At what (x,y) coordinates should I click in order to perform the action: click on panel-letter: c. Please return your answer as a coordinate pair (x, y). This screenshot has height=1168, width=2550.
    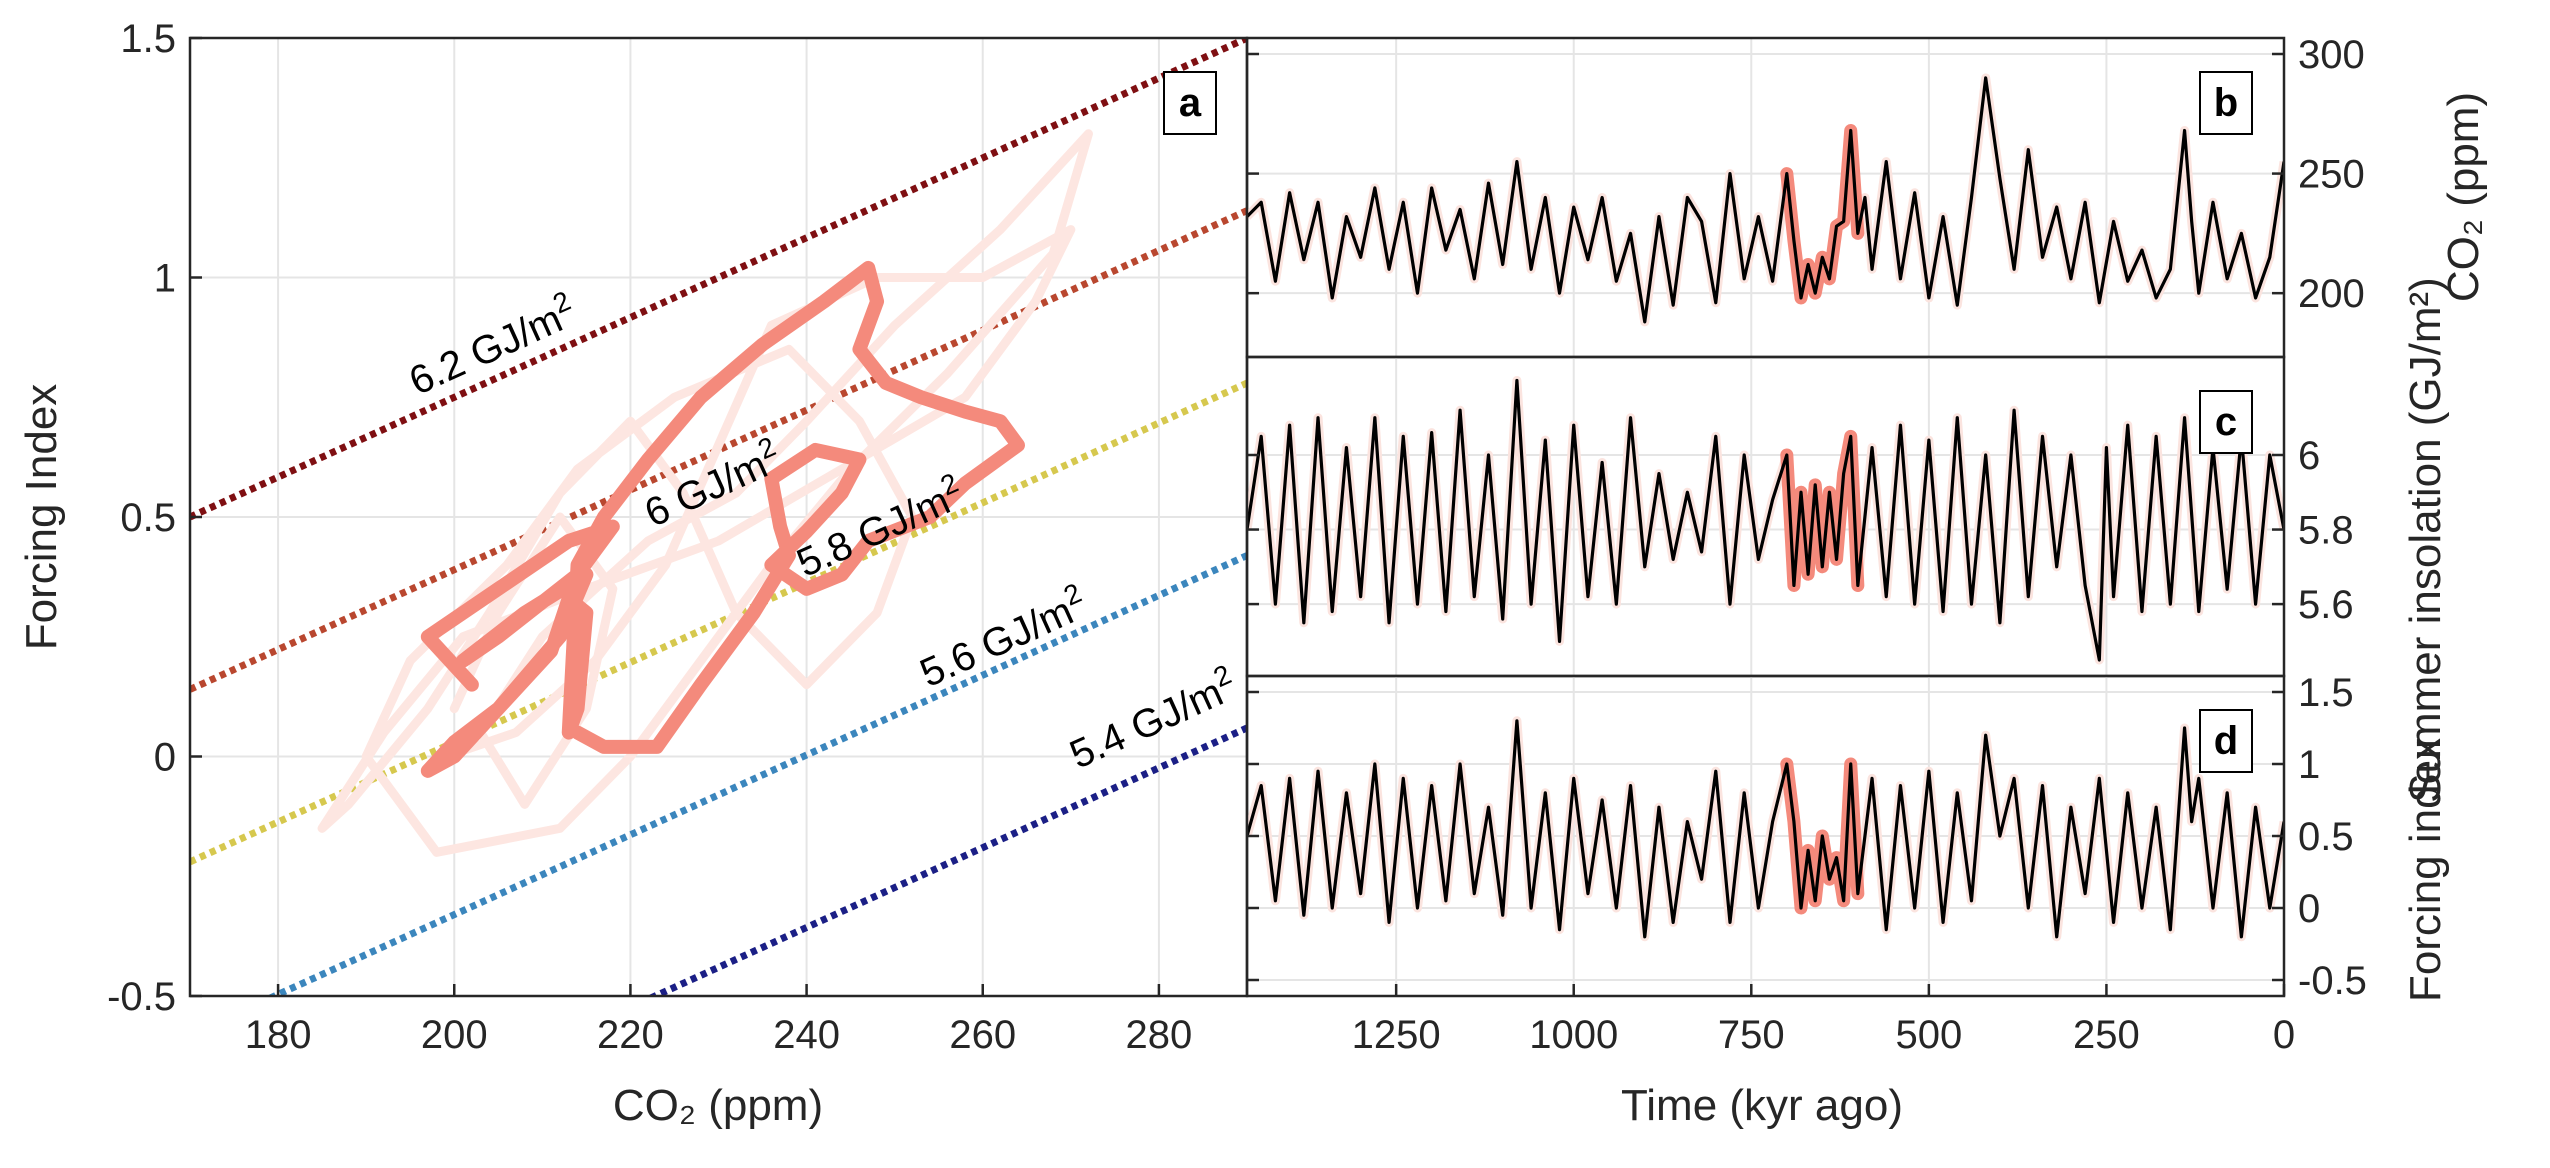
    Looking at the image, I should click on (2226, 422).